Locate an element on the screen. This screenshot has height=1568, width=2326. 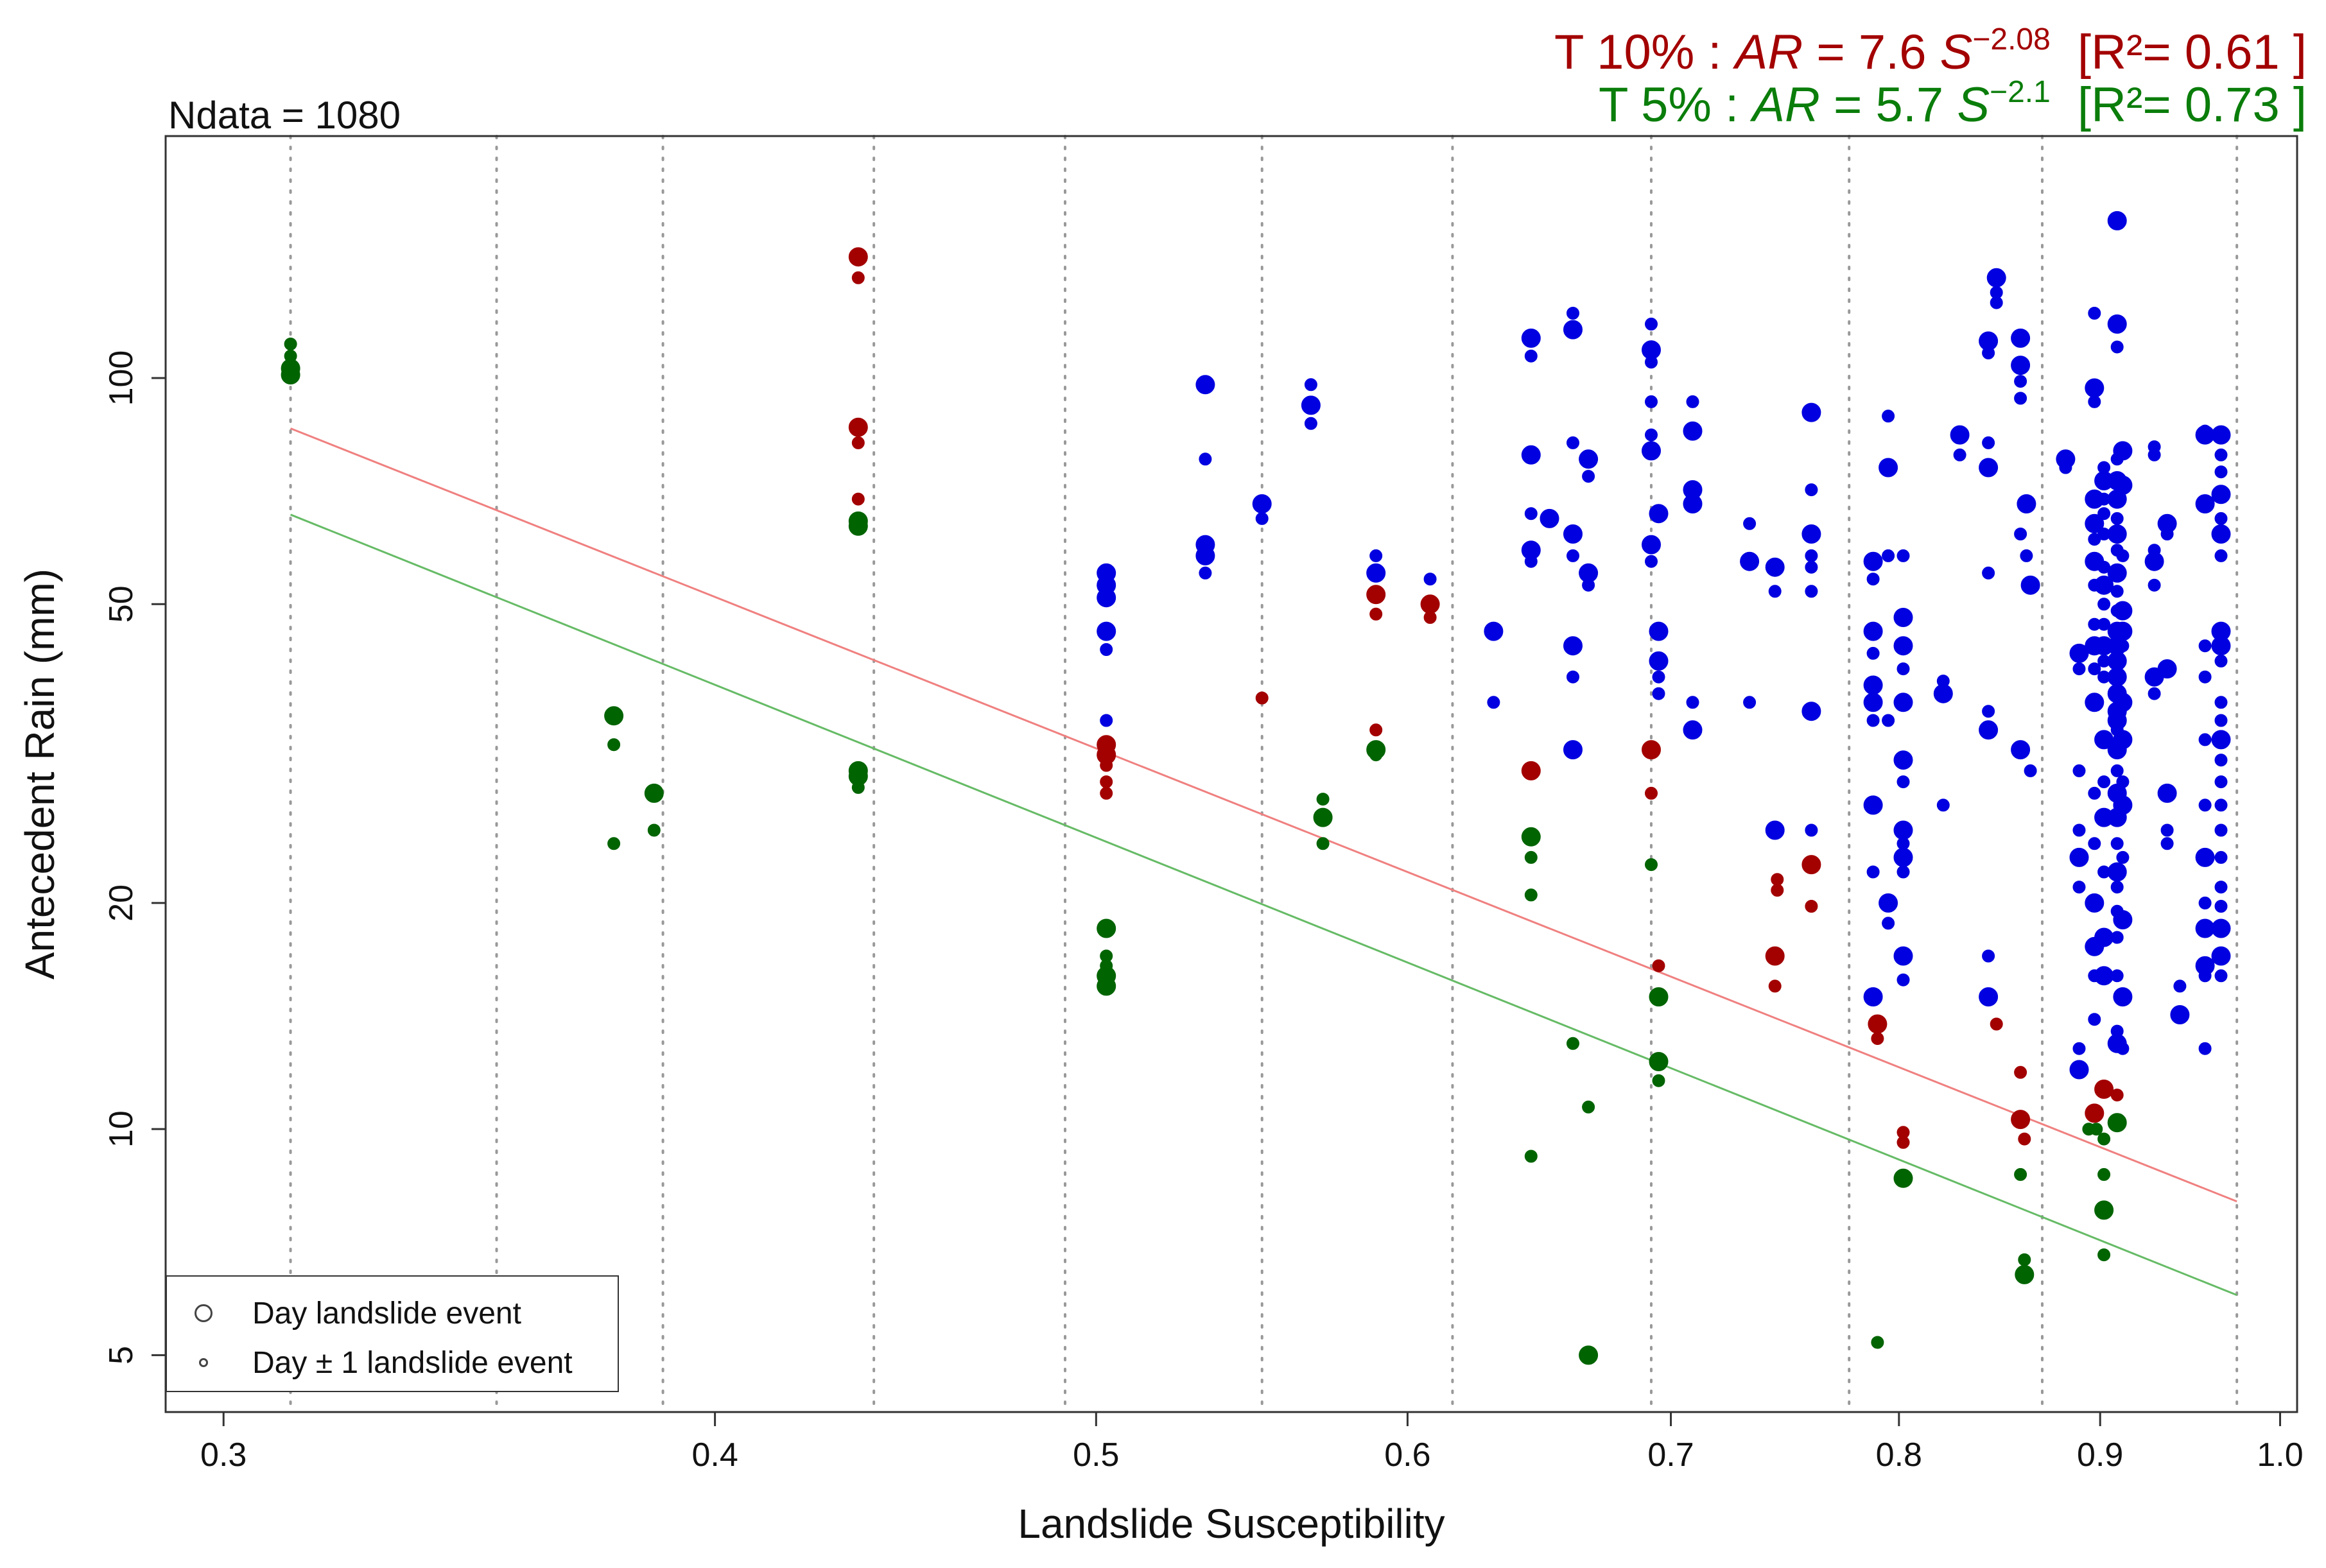
y-tick-label: 20 is located at coordinates (121, 903).